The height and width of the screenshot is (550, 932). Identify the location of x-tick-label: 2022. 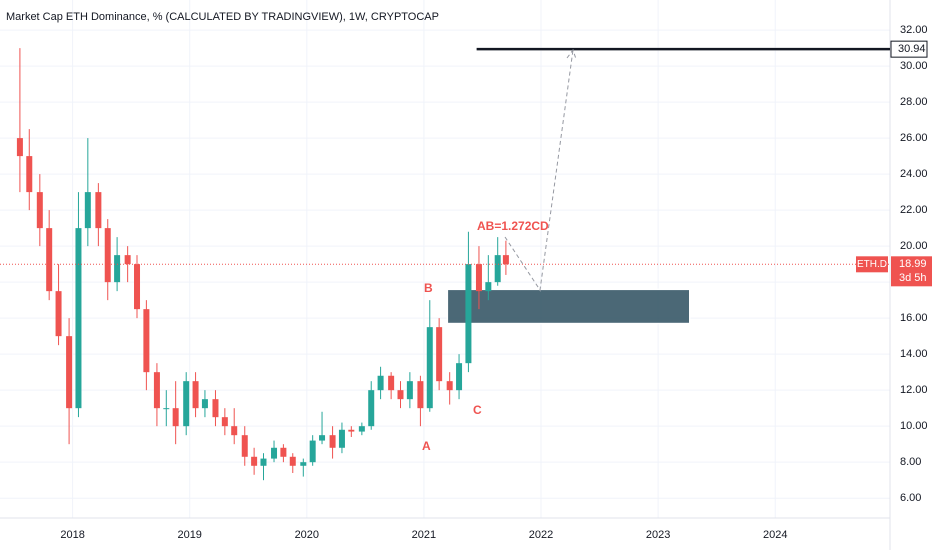
(541, 535).